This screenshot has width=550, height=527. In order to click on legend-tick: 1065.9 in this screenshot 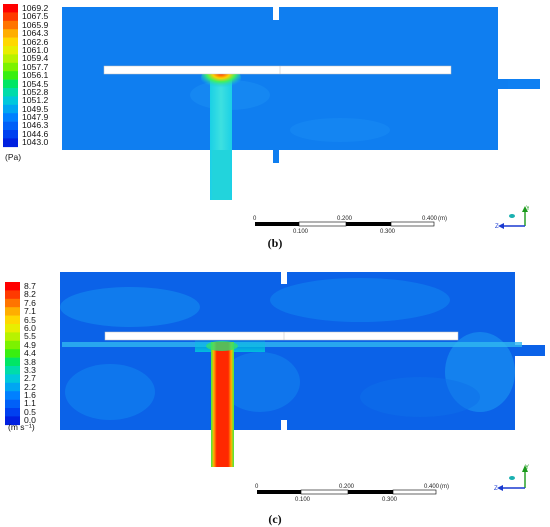, I will do `click(35, 24)`.